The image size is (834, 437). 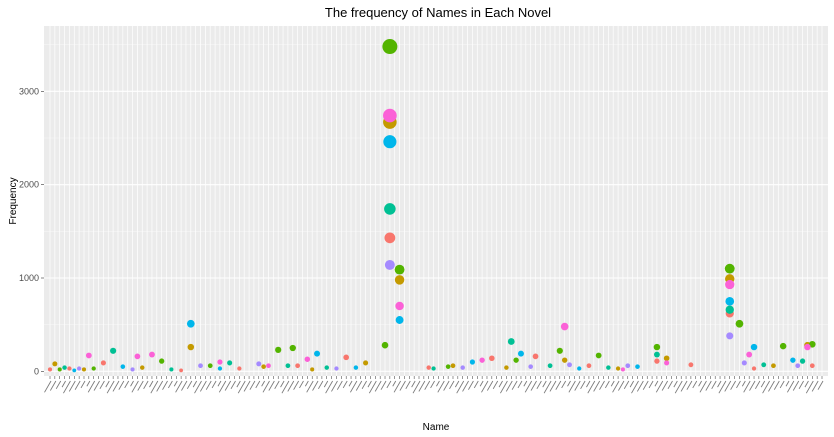 What do you see at coordinates (29, 91) in the screenshot?
I see `y-tick-label: 3000` at bounding box center [29, 91].